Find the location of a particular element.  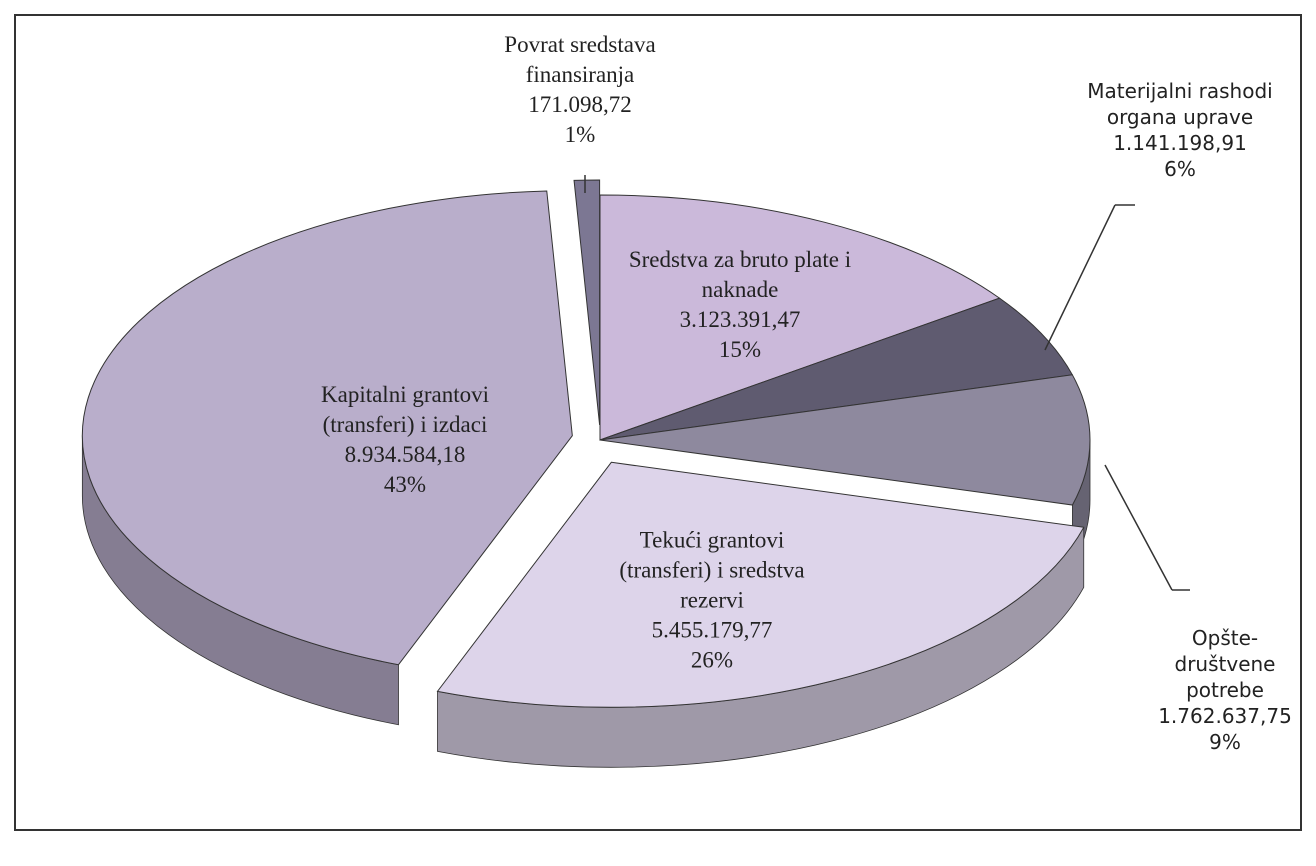

label-percent: 26% is located at coordinates (712, 659).